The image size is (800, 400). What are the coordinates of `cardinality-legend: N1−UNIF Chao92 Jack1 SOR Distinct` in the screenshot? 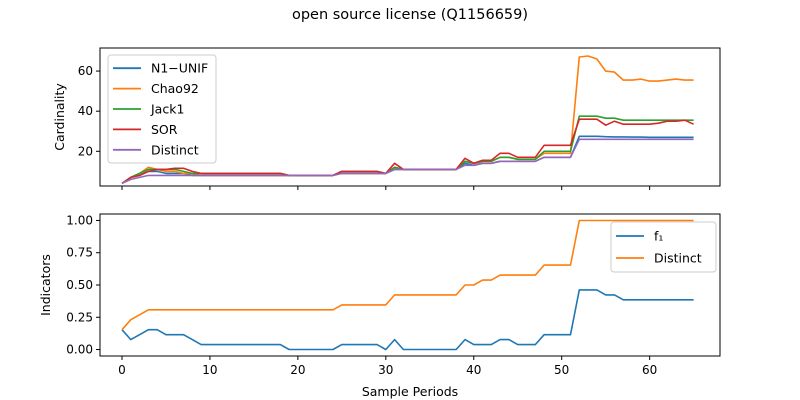 It's located at (162, 109).